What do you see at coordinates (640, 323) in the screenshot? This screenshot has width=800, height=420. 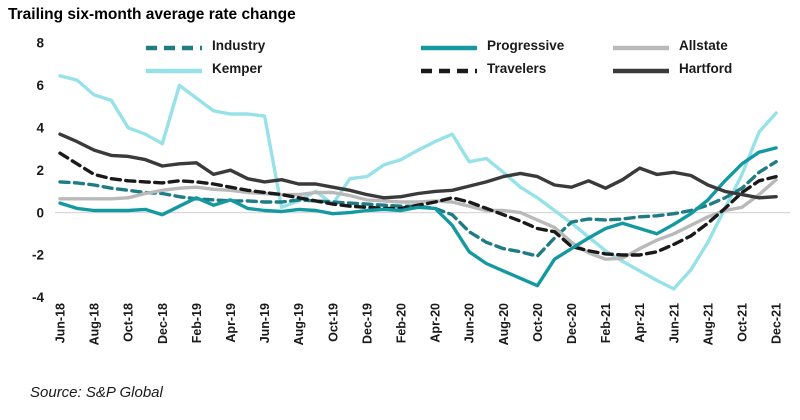 I see `svg-text: Apr-21` at bounding box center [640, 323].